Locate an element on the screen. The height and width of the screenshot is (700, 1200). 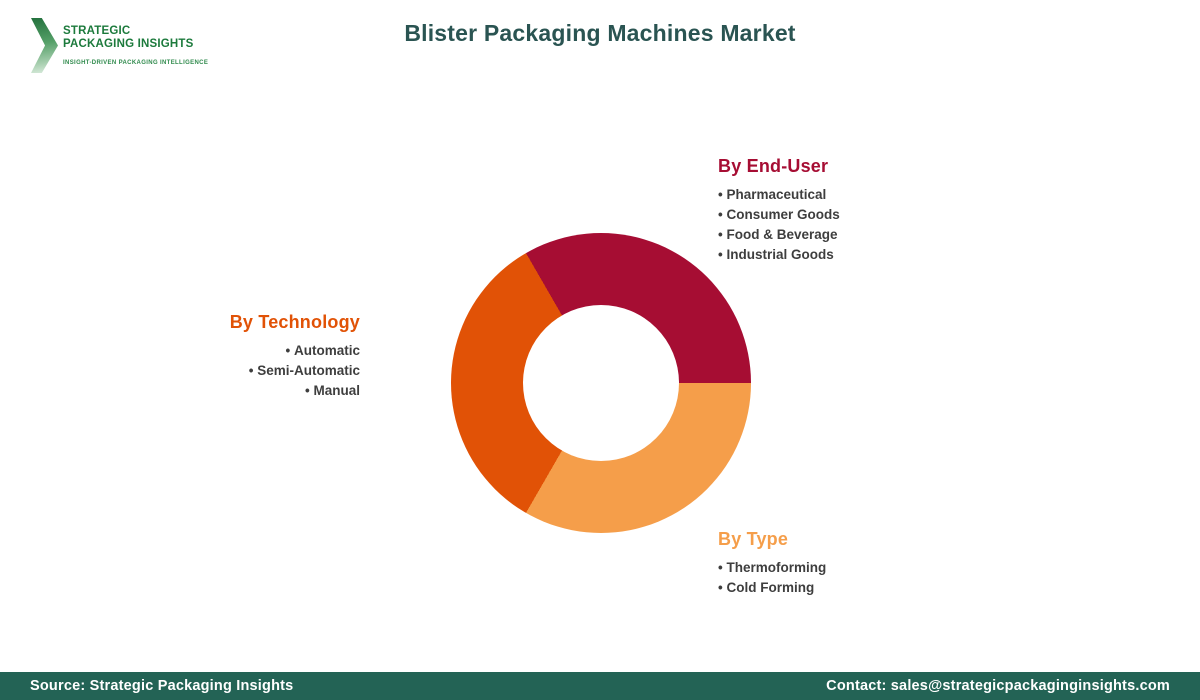
segment-heading-type: By Type is located at coordinates (753, 539).